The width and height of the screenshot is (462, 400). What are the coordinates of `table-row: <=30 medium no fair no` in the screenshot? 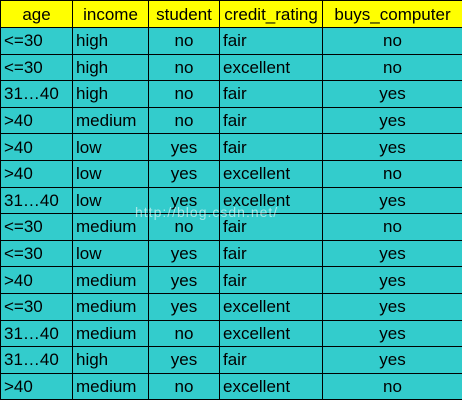 It's located at (231, 227).